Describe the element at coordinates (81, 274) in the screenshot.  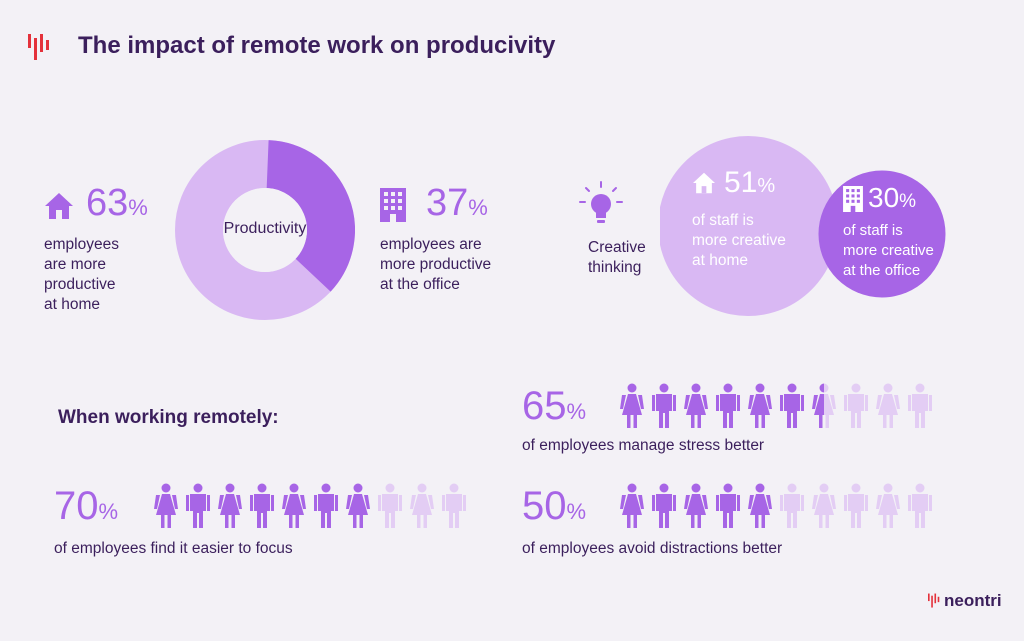
I see `home-productive-label: employees are more productive at home` at that location.